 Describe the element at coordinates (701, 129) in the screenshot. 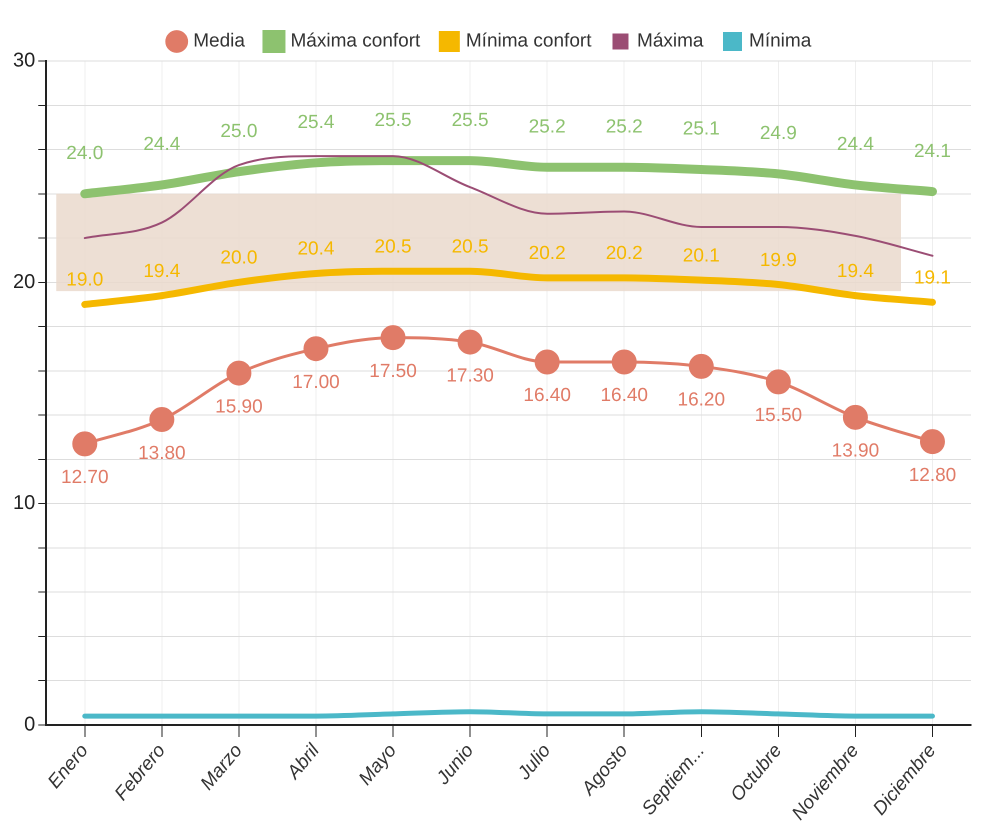

I see `data-label: 25.1` at that location.